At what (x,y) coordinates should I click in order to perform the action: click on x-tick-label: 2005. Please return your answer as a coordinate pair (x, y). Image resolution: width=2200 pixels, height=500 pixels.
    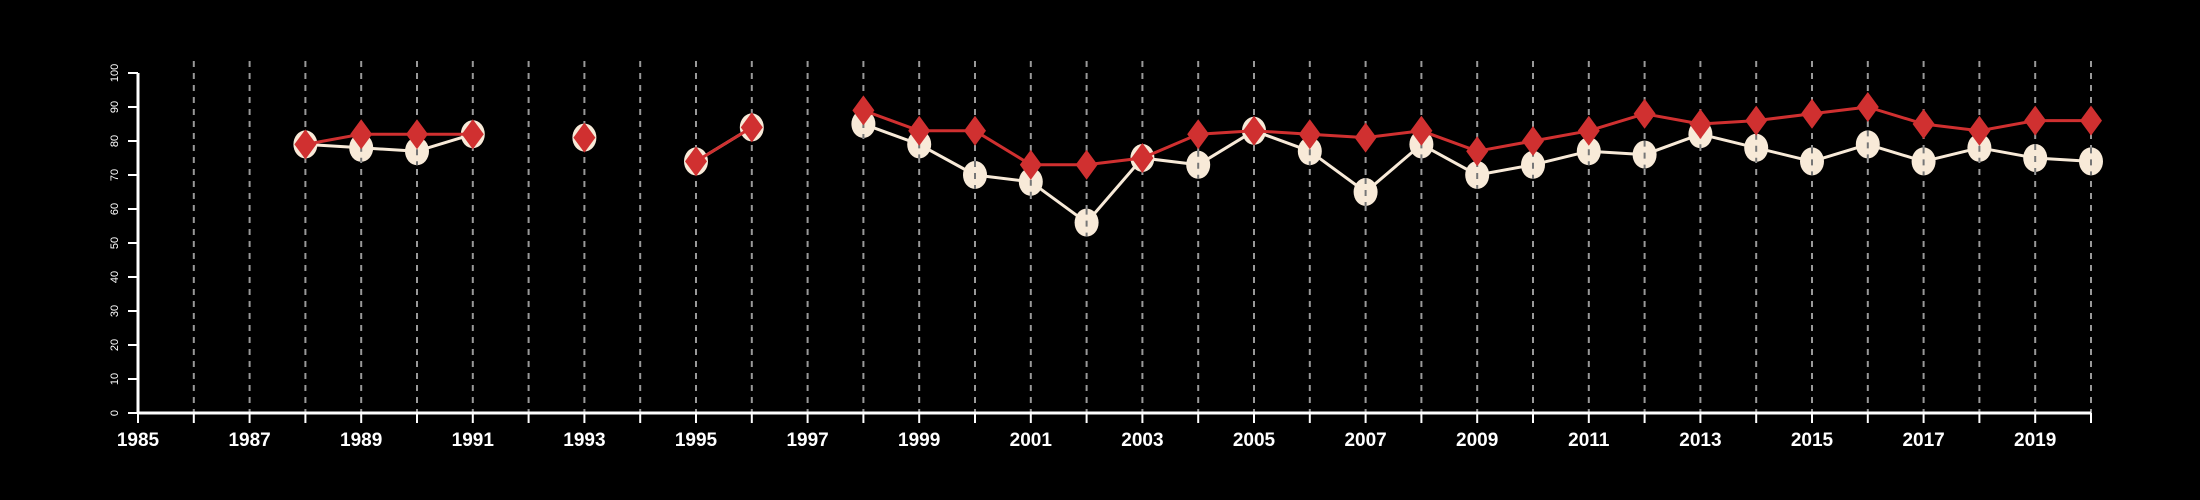
    Looking at the image, I should click on (1254, 440).